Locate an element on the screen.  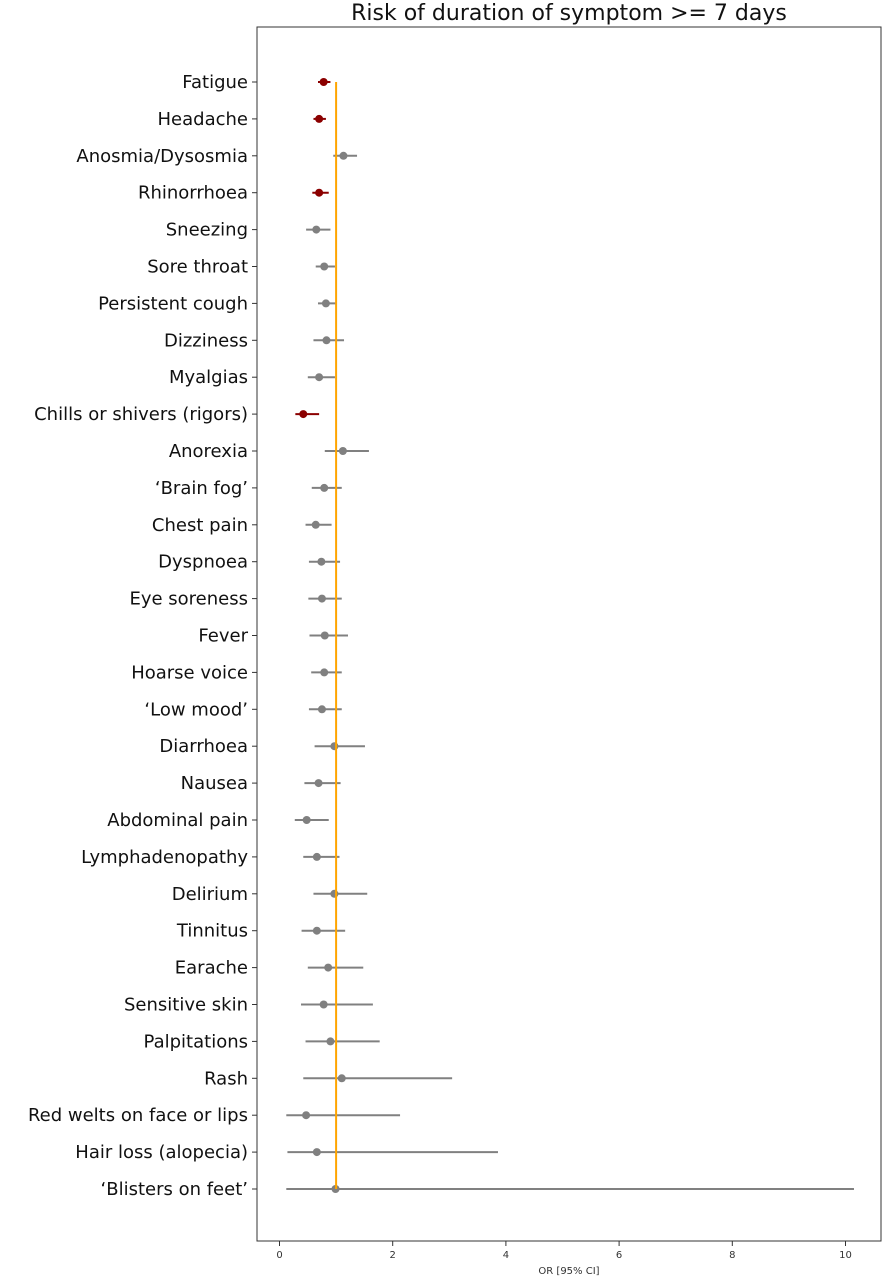
forest-row: Rhinorrhoea is located at coordinates (233, 193).